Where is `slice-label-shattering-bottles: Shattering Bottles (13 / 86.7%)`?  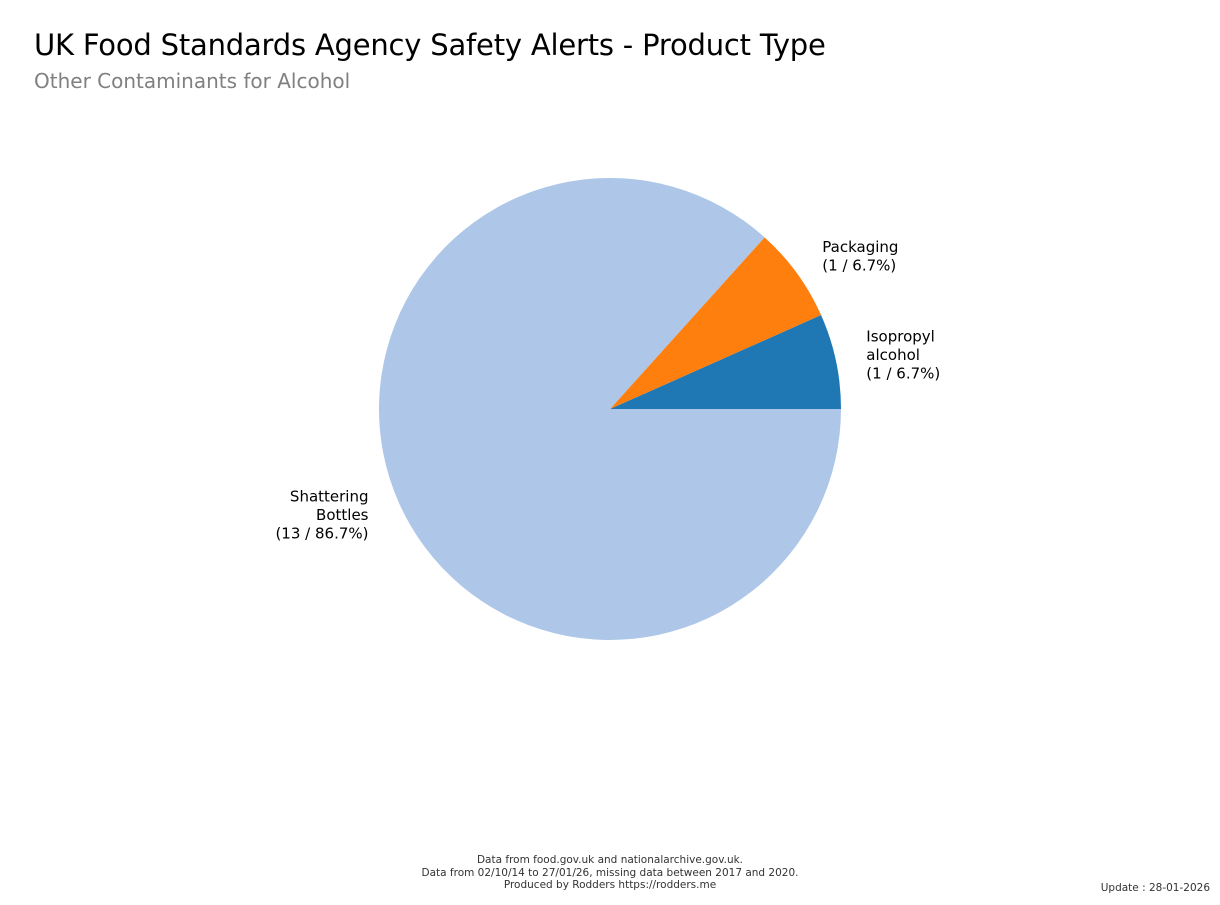 slice-label-shattering-bottles: Shattering Bottles (13 / 86.7%) is located at coordinates (321, 514).